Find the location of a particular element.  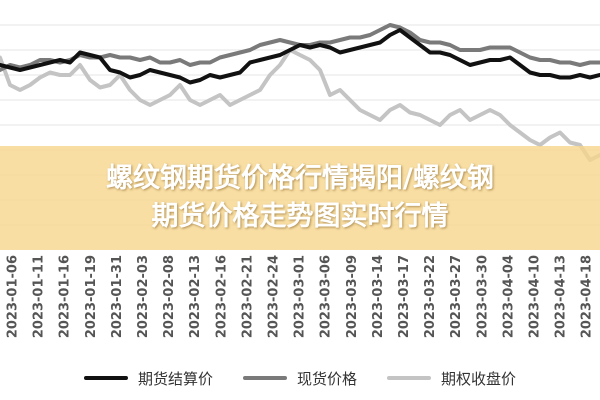

x-tick-label: 2023-04-10 is located at coordinates (535, 296).